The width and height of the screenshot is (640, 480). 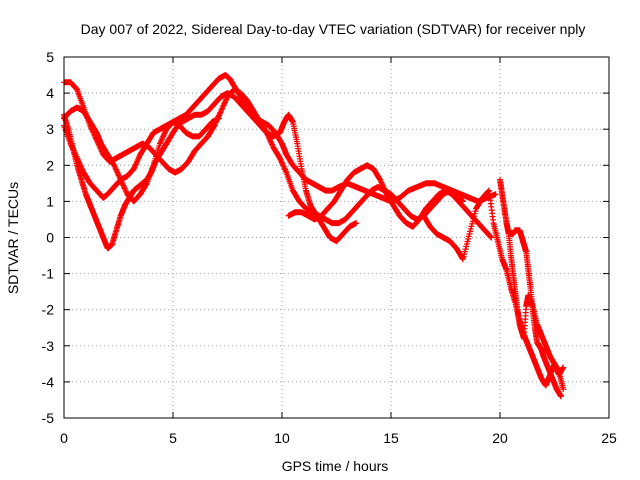 What do you see at coordinates (391, 438) in the screenshot?
I see `x-tick-label: 15` at bounding box center [391, 438].